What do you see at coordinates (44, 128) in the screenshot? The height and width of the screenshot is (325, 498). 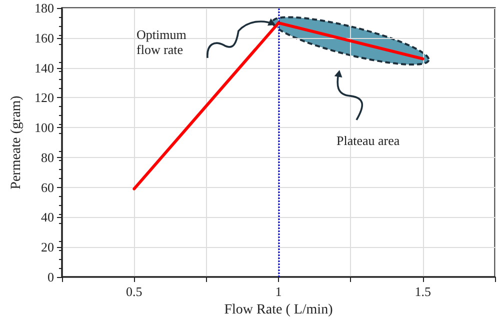 I see `y-tick-label: 100` at bounding box center [44, 128].